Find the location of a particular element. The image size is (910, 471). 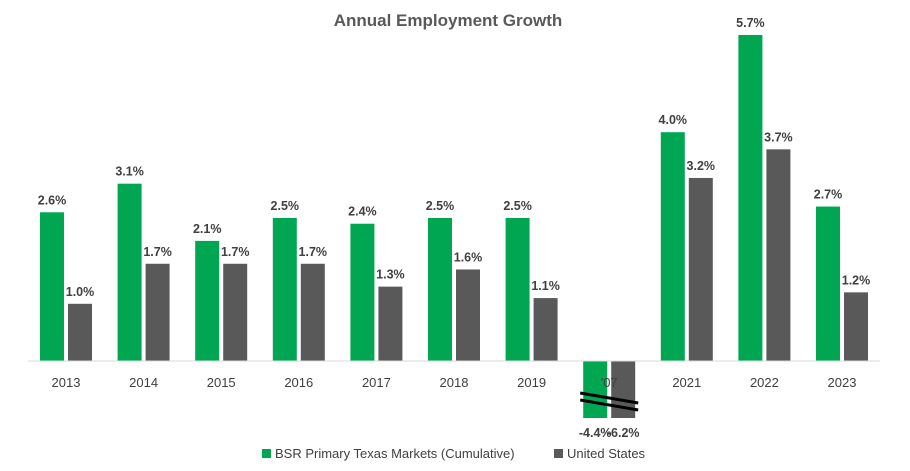

data-label-us-2020: -6.2% is located at coordinates (623, 433).